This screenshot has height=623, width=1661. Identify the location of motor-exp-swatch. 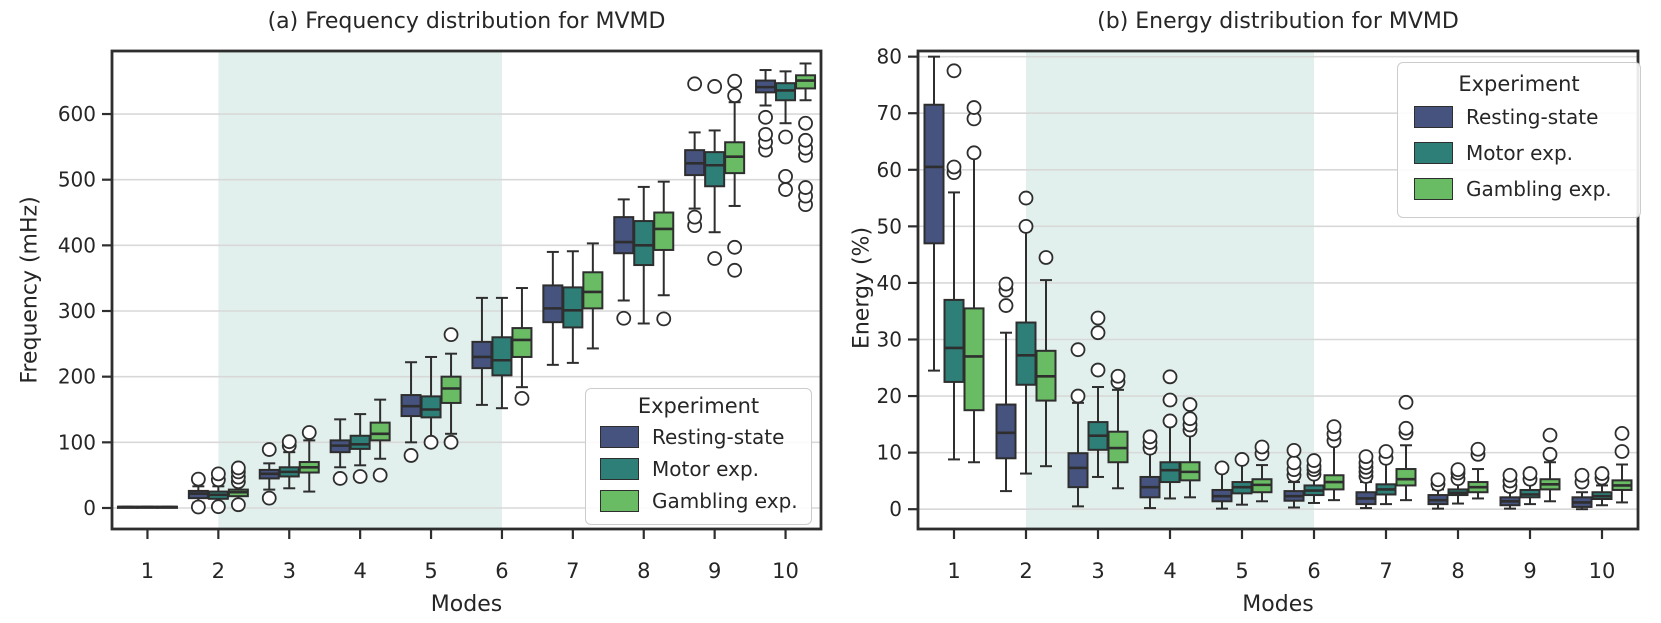
(619, 469).